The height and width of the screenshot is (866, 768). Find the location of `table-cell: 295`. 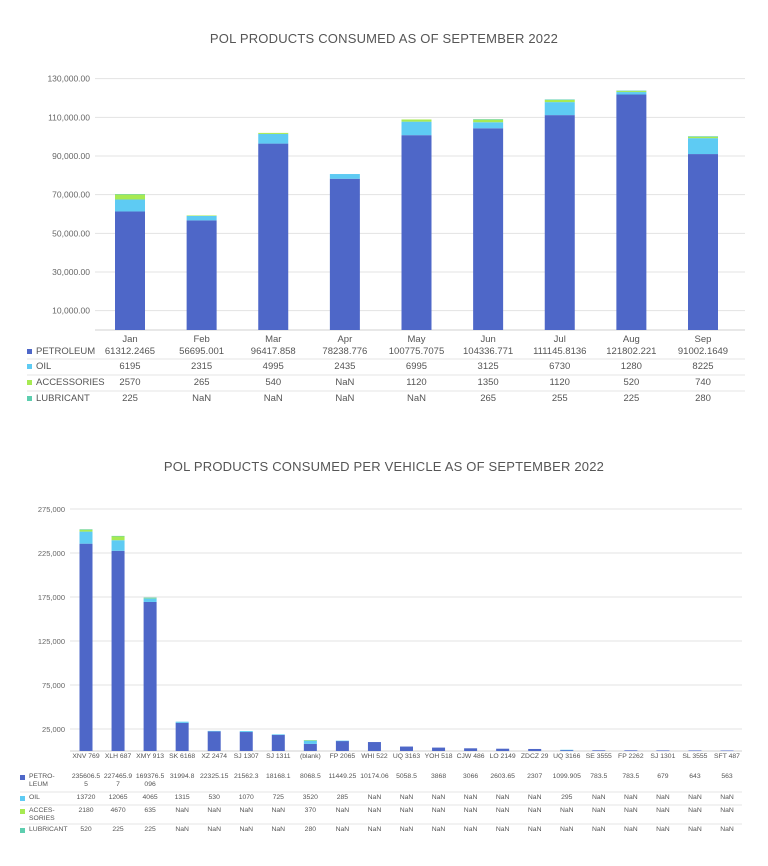

table-cell: 295 is located at coordinates (567, 797).